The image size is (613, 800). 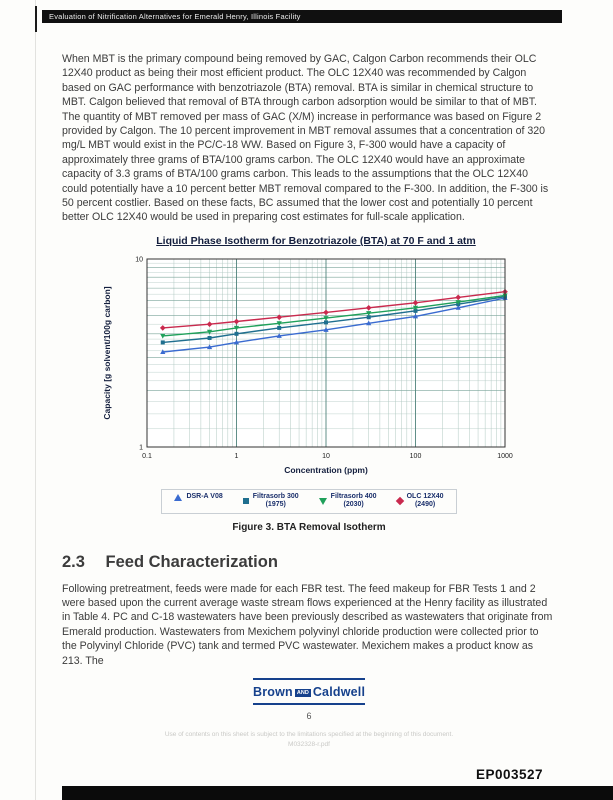 I want to click on logo-and-text: AND, so click(x=302, y=693).